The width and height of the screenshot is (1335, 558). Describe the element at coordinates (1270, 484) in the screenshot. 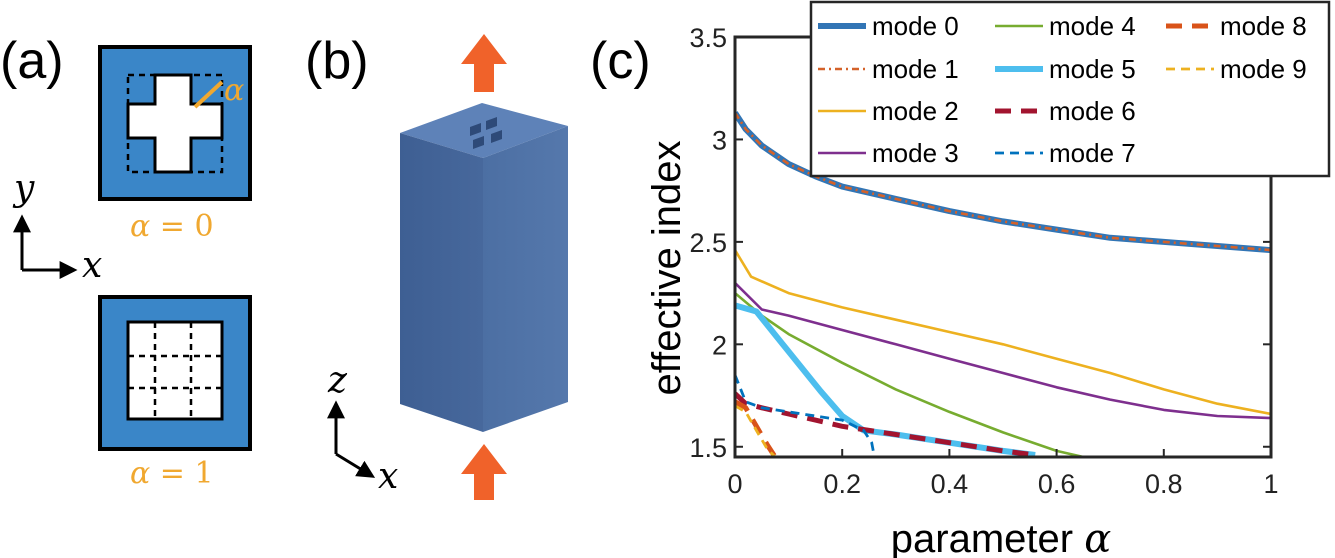

I see `x-tick-label: 1` at that location.